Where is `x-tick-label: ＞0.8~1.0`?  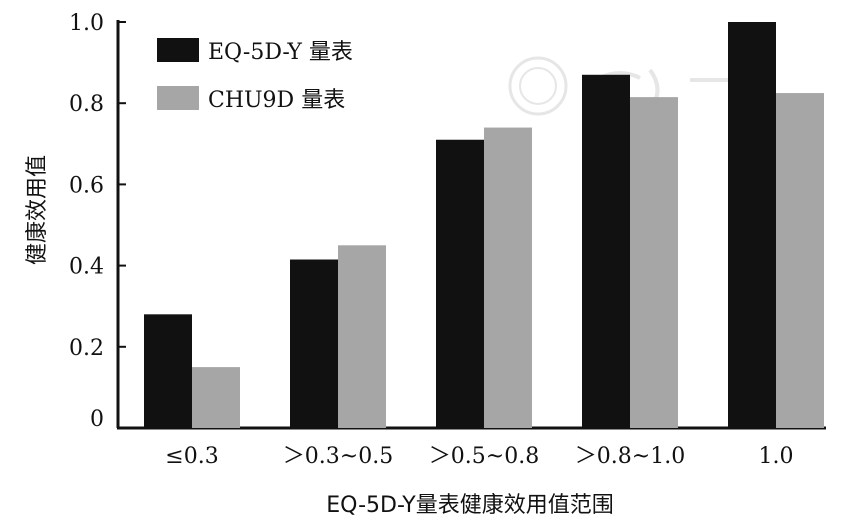 x-tick-label: ＞0.8~1.0 is located at coordinates (630, 456).